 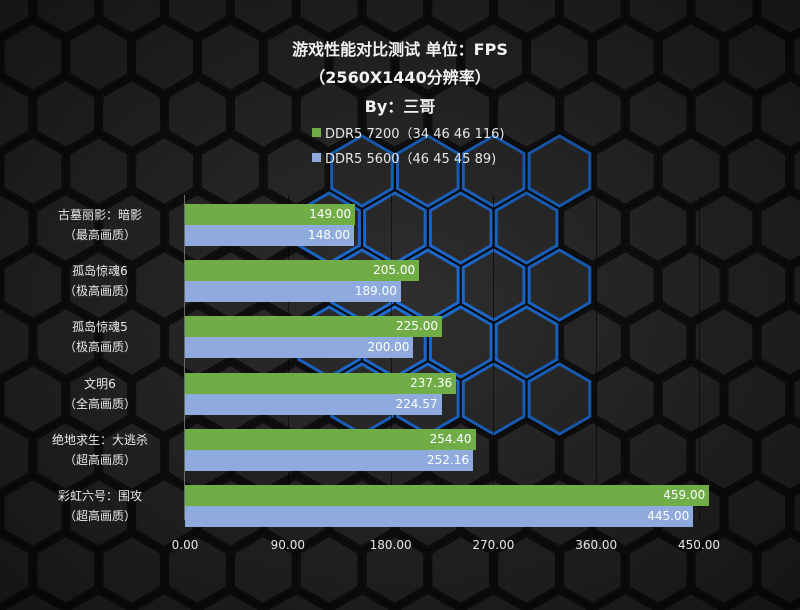 What do you see at coordinates (100, 394) in the screenshot?
I see `category-label: 文明6 （全高画质）` at bounding box center [100, 394].